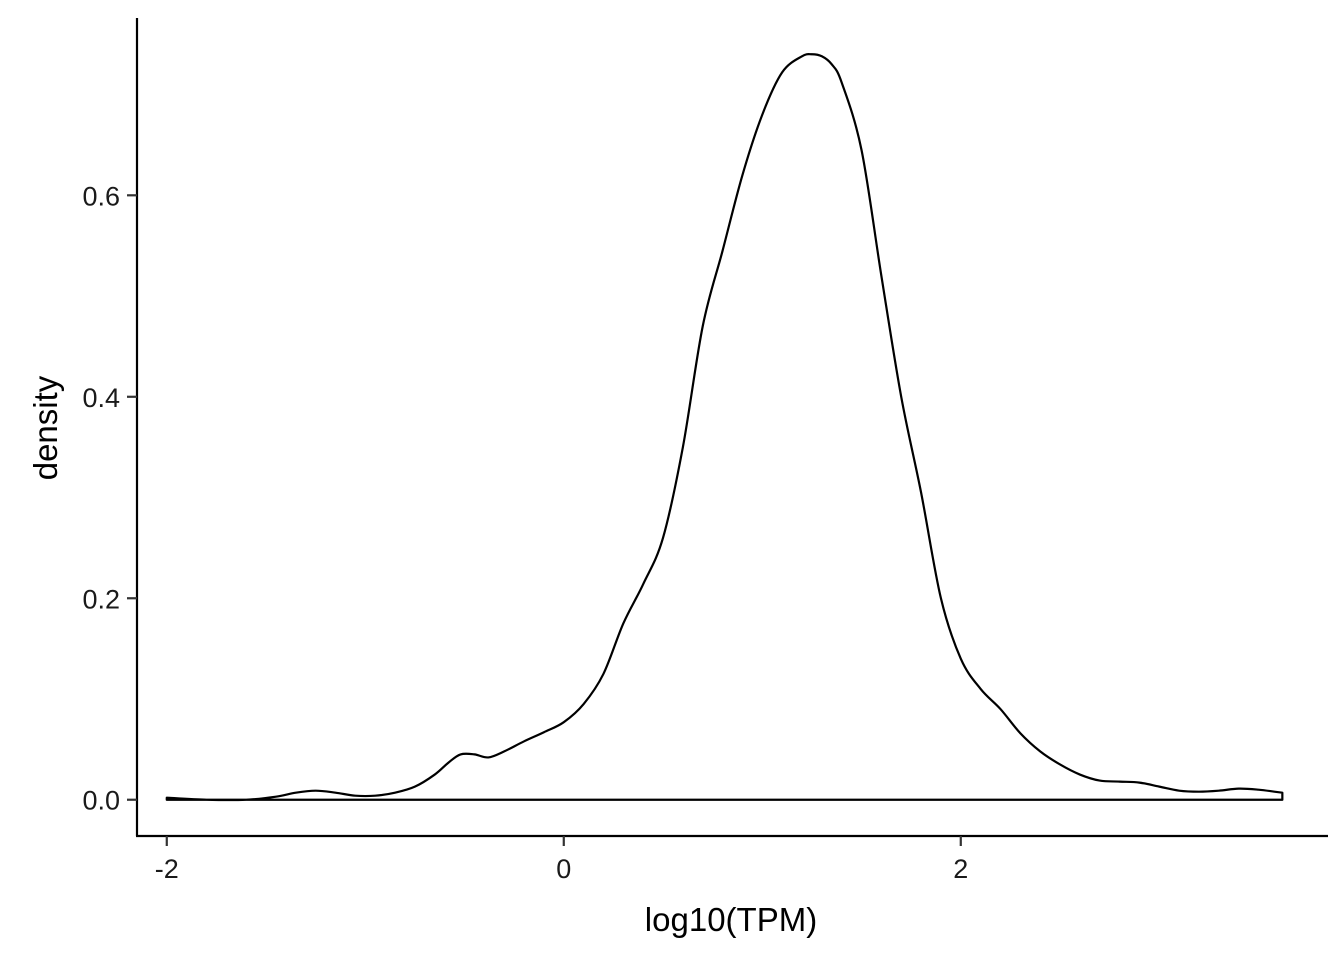  I want to click on y-tick-label: 0.0, so click(101, 801).